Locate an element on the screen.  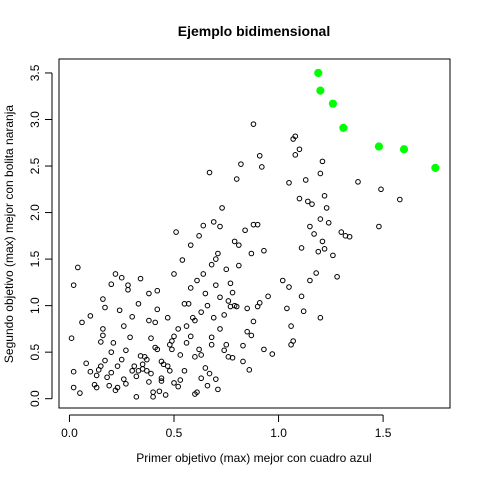
y-tick-label: 2.0 is located at coordinates (35, 212).